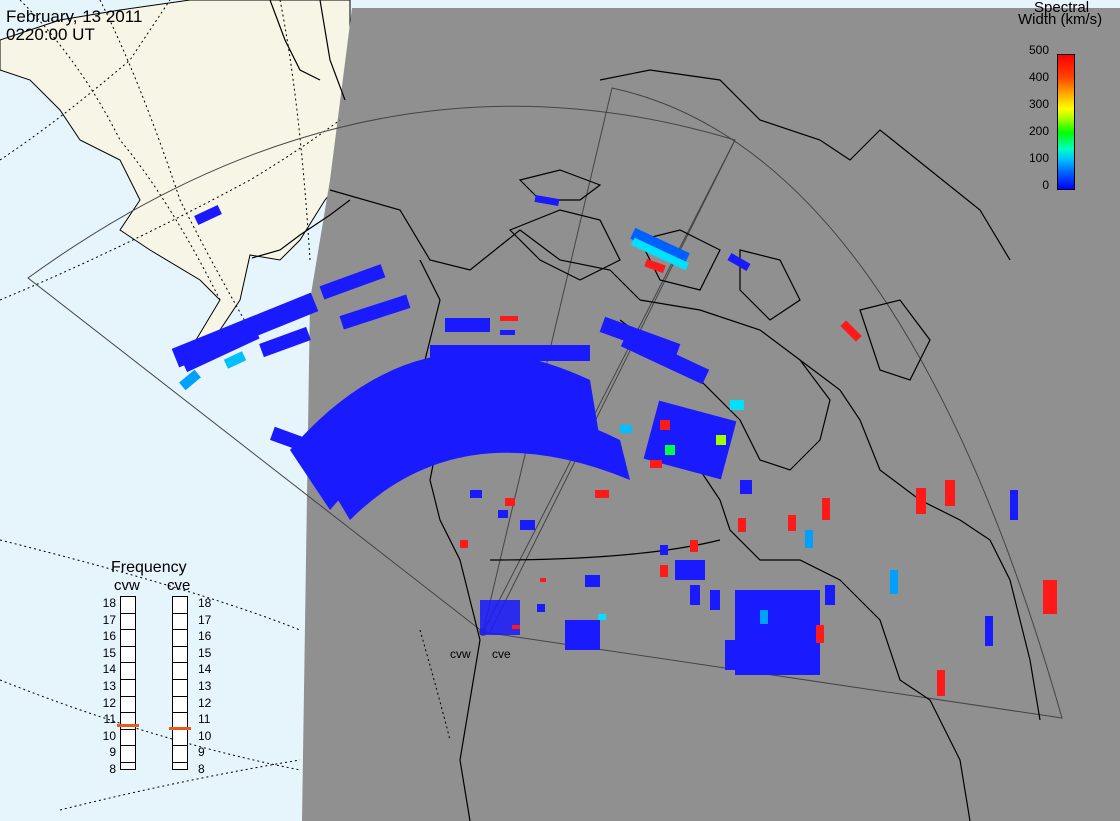  Describe the element at coordinates (50, 34) in the screenshot. I see `time-label: 0220:00 UT` at that location.